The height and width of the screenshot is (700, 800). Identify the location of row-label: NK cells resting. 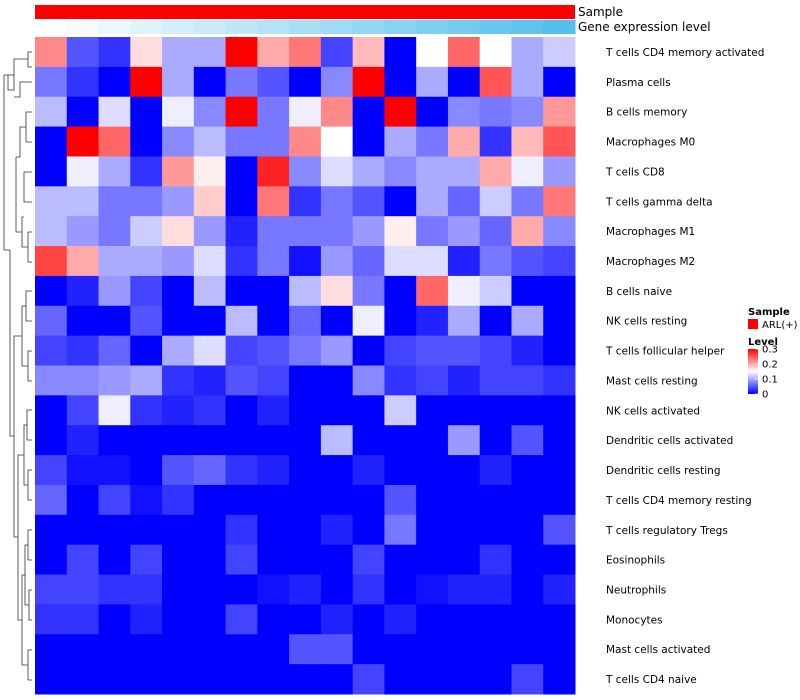
(646, 322).